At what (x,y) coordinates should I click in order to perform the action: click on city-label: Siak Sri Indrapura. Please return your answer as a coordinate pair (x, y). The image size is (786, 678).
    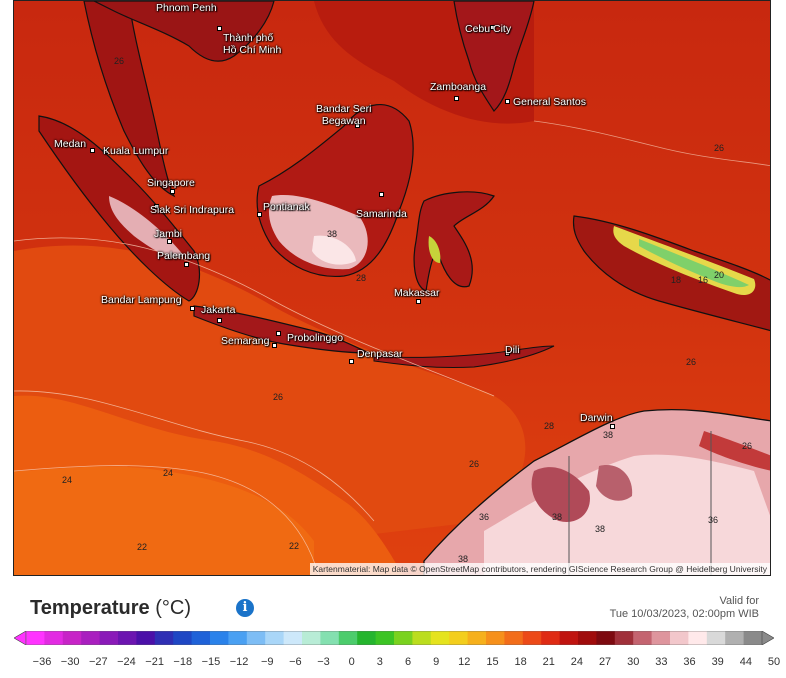
    Looking at the image, I should click on (192, 210).